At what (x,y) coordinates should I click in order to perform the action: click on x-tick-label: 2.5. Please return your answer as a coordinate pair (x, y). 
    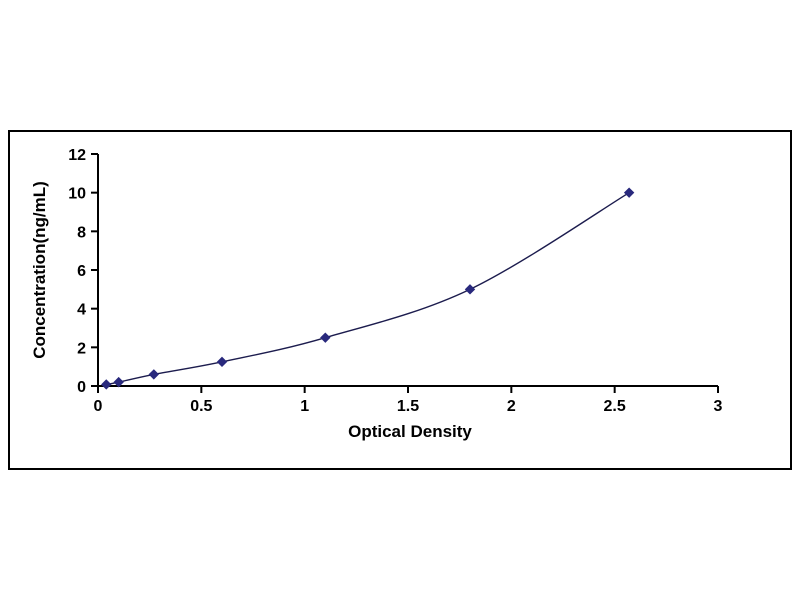
    Looking at the image, I should click on (615, 406).